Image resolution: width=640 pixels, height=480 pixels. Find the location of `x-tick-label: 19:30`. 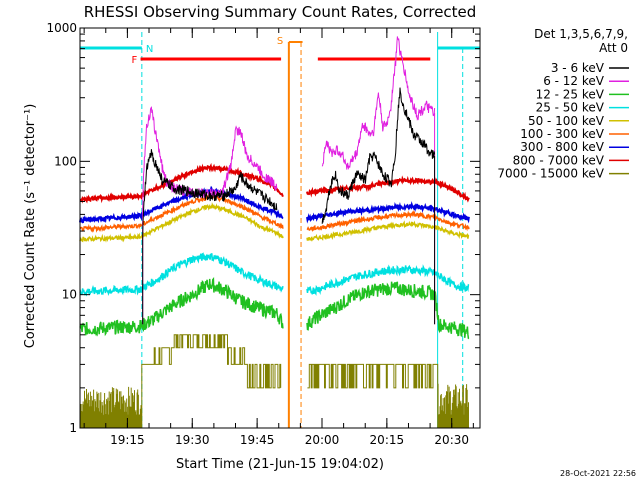

x-tick-label: 19:30 is located at coordinates (192, 440).